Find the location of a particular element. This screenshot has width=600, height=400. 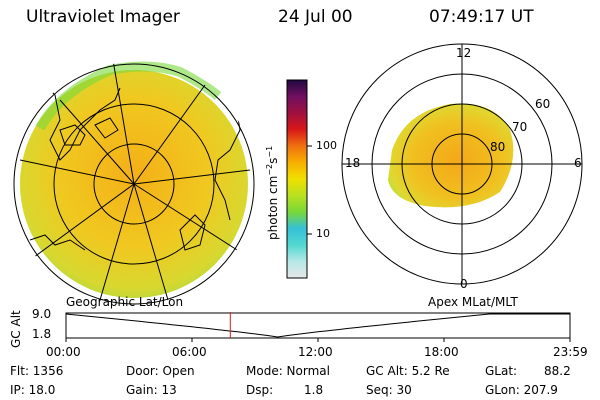

info-glat-value: 88.2 is located at coordinates (557, 371).